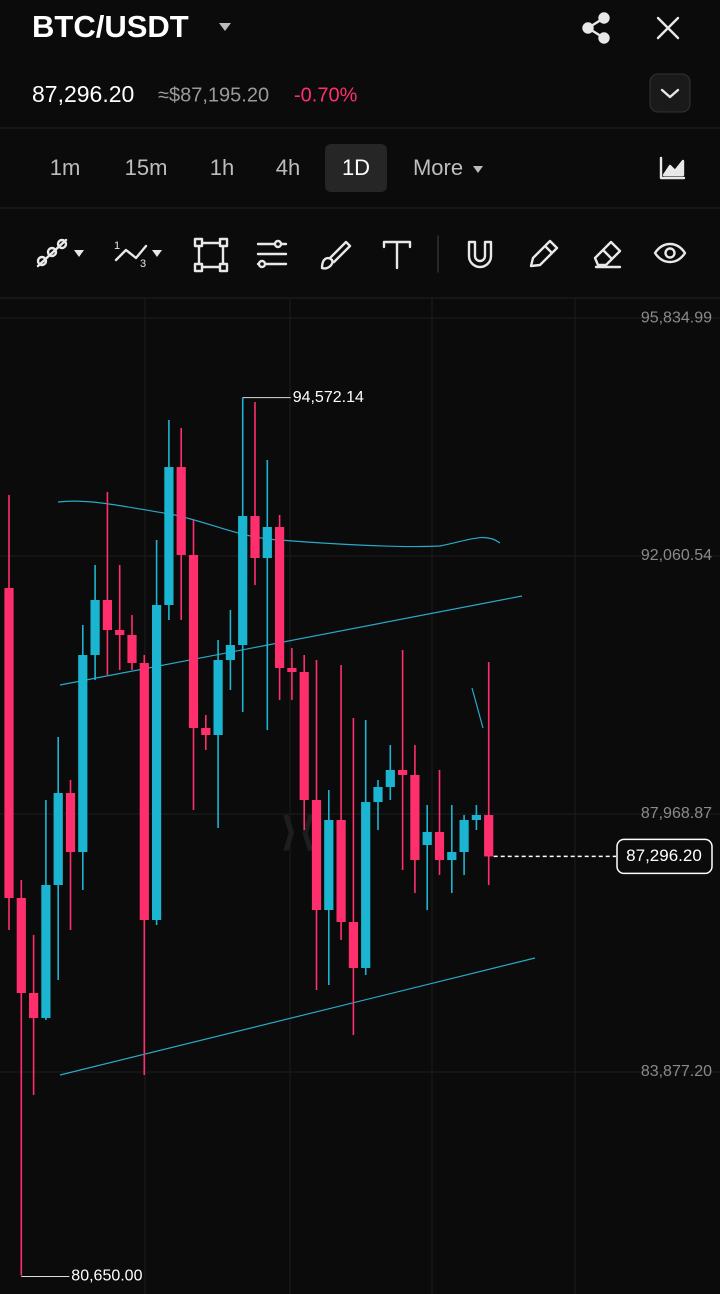 This screenshot has width=720, height=1294. I want to click on trendline-tool, so click(60, 253).